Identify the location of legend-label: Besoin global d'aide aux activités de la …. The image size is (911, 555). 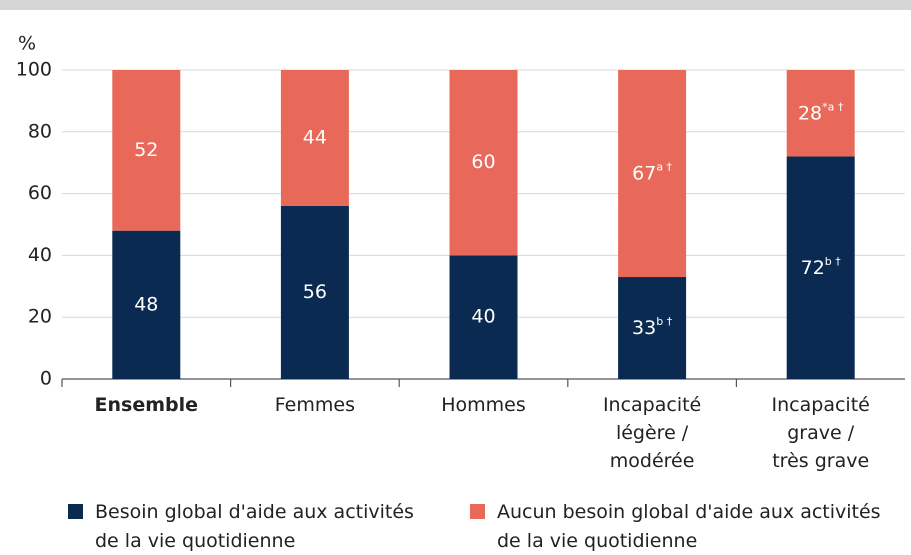
(254, 526).